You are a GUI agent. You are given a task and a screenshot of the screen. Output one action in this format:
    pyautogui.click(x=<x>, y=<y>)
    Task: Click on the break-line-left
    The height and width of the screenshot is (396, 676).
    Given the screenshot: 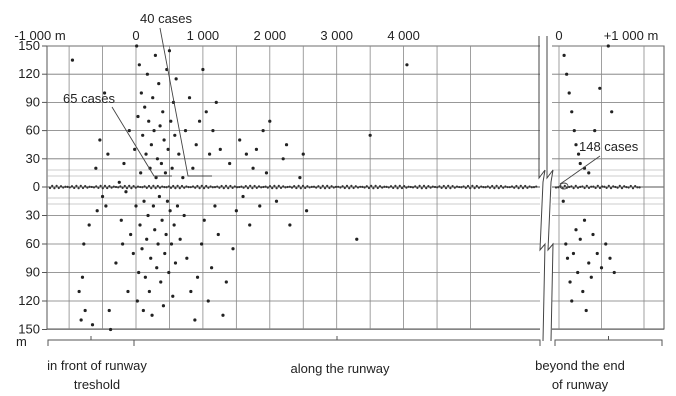 What is the action you would take?
    pyautogui.click(x=542, y=189)
    